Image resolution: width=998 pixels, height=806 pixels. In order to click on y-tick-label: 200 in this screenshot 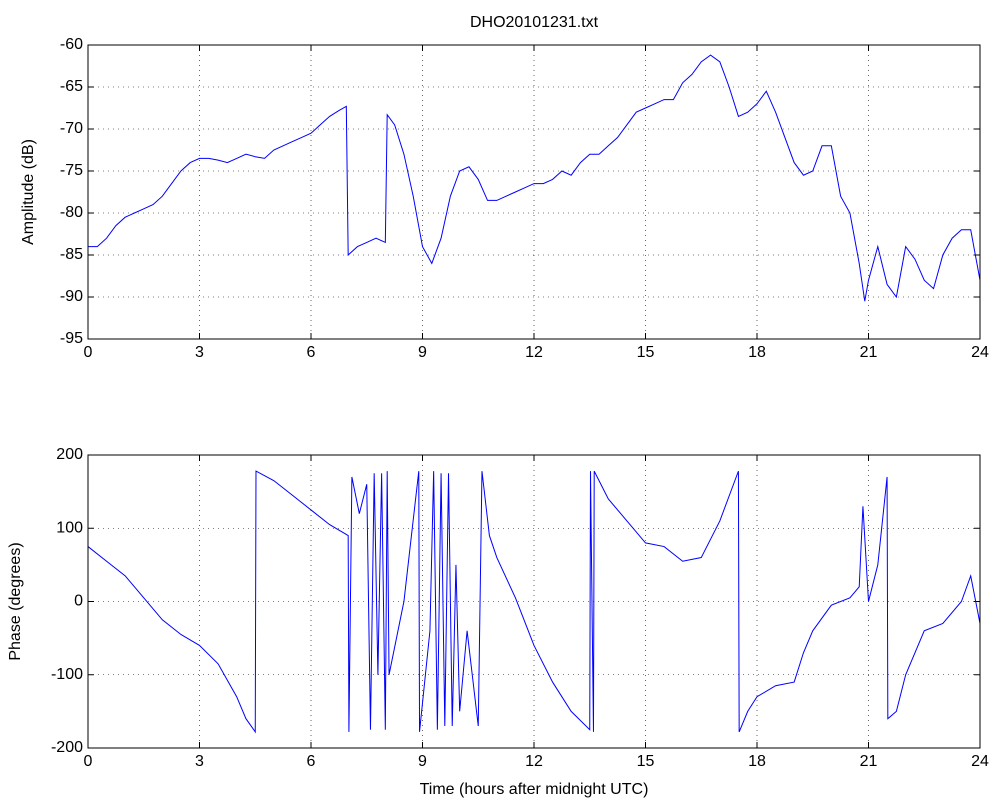, I will do `click(69, 454)`.